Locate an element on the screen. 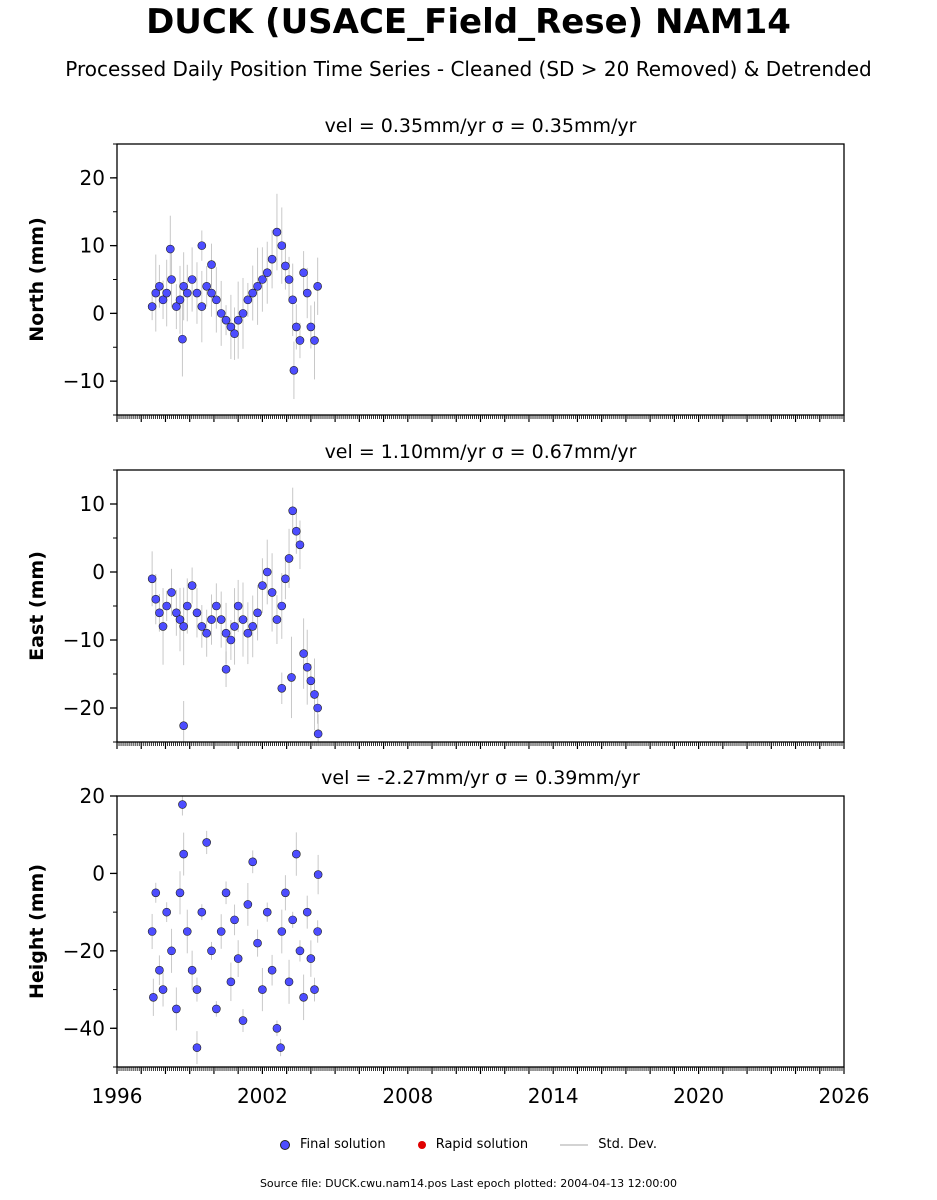 The height and width of the screenshot is (1200, 937). panel-title: vel = 1.10mm/yr σ = 0.67mm/yr is located at coordinates (481, 452).